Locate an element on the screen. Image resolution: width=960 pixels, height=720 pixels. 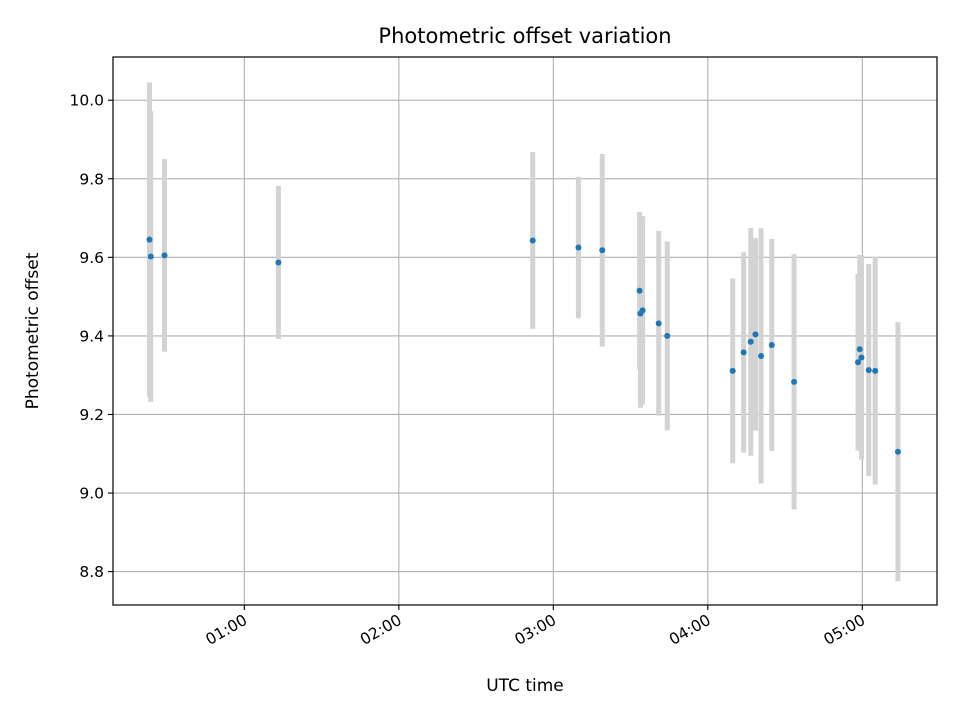
y-axis: 8.8 9.0 9.2 9.4 9.6 9.8 10.0 is located at coordinates (91, 336).